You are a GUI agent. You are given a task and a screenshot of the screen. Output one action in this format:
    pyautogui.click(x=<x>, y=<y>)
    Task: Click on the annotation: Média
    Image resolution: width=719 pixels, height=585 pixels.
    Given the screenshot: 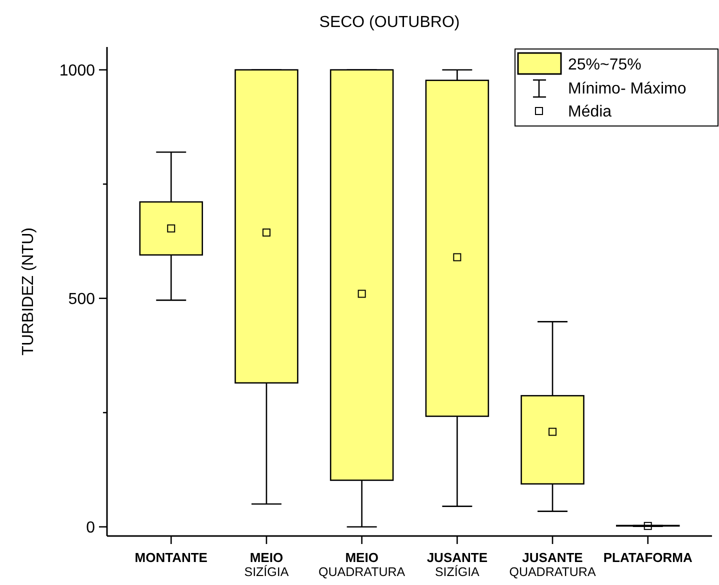 What is the action you would take?
    pyautogui.click(x=590, y=112)
    